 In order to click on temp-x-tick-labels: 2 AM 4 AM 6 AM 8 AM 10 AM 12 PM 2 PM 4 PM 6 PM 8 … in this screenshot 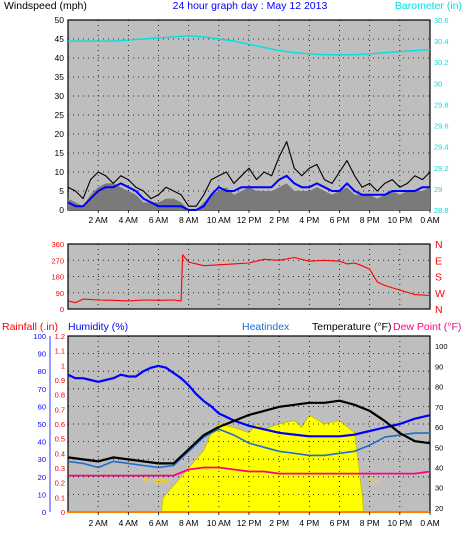, I will do `click(264, 520)`.